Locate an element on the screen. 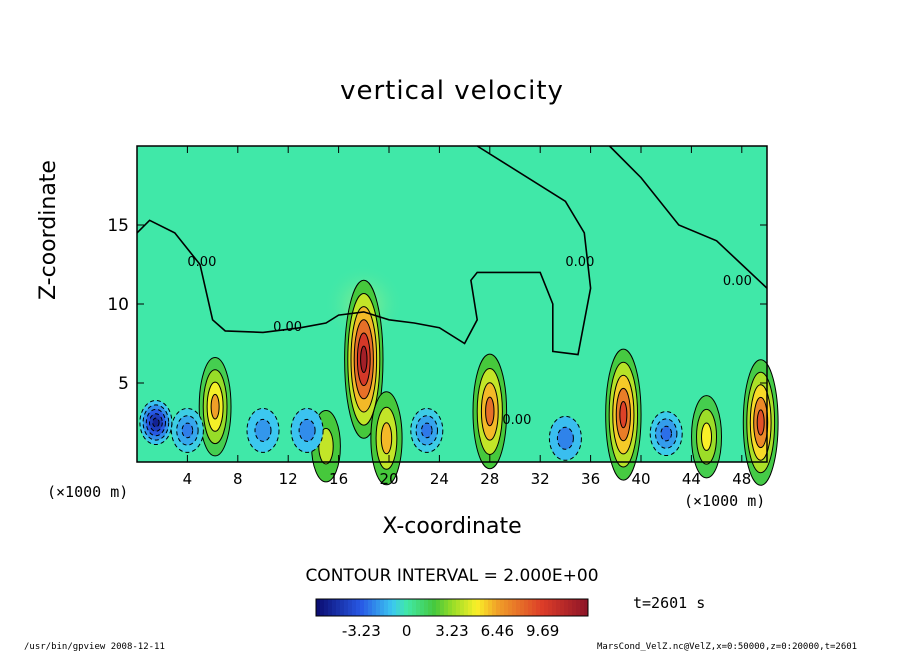 The image size is (904, 654). x-unit-label-left: (×1000 m) is located at coordinates (88, 492).